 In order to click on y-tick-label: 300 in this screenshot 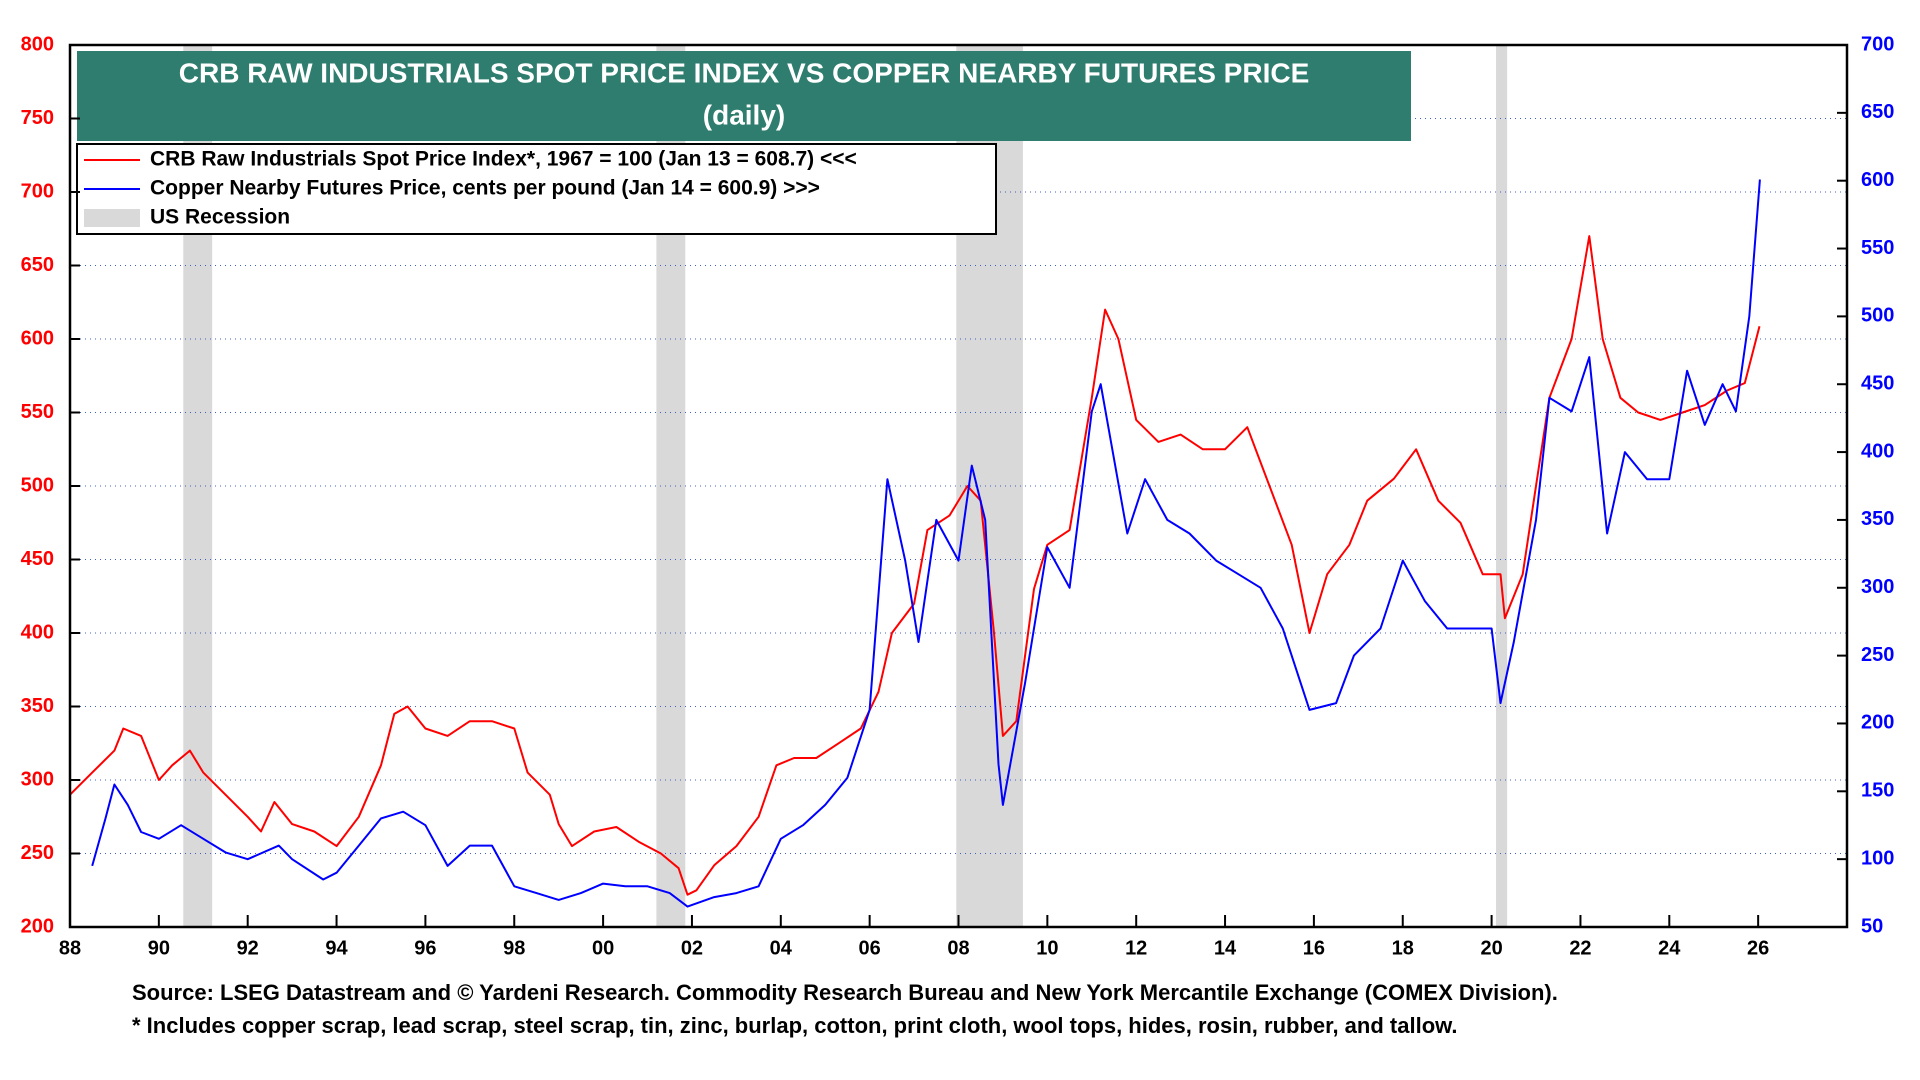, I will do `click(37, 779)`.